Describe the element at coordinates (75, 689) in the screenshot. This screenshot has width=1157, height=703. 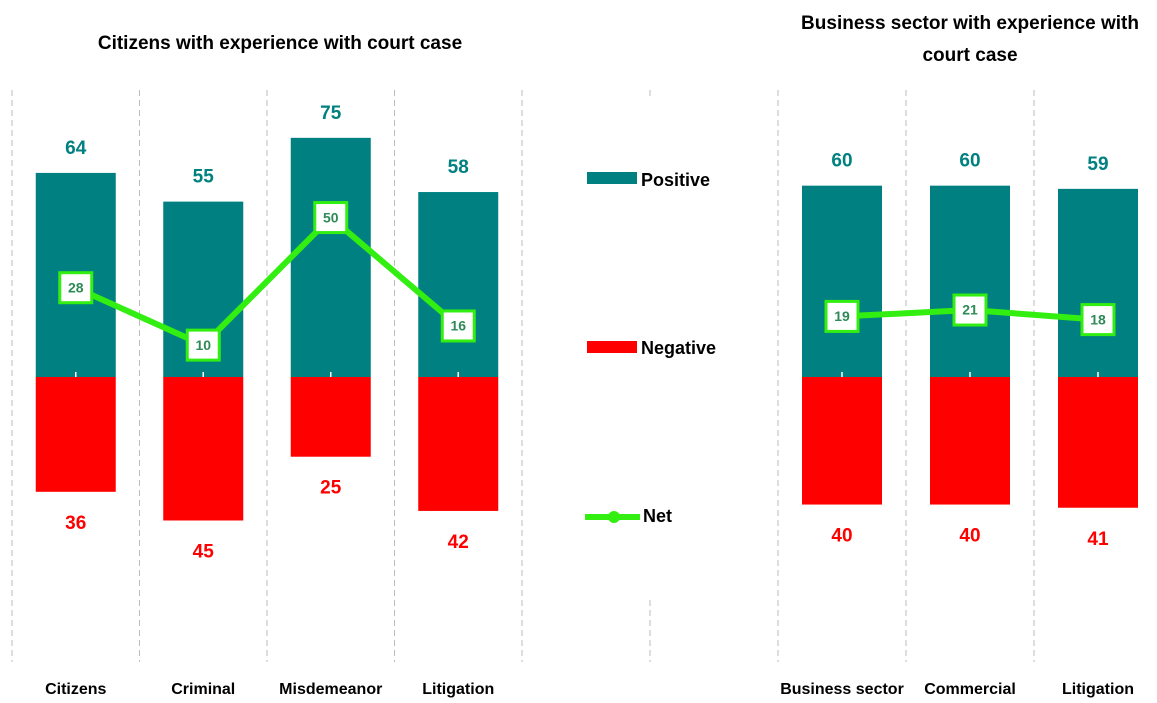
I see `x-tick-label: Citizens` at that location.